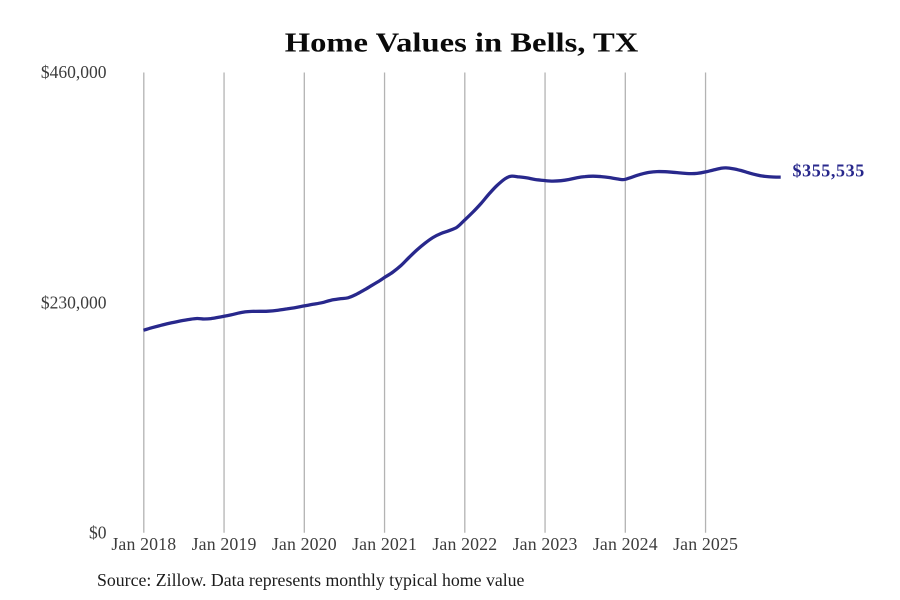 This screenshot has width=900, height=600. What do you see at coordinates (464, 544) in the screenshot?
I see `svg-text: Jan 2022` at bounding box center [464, 544].